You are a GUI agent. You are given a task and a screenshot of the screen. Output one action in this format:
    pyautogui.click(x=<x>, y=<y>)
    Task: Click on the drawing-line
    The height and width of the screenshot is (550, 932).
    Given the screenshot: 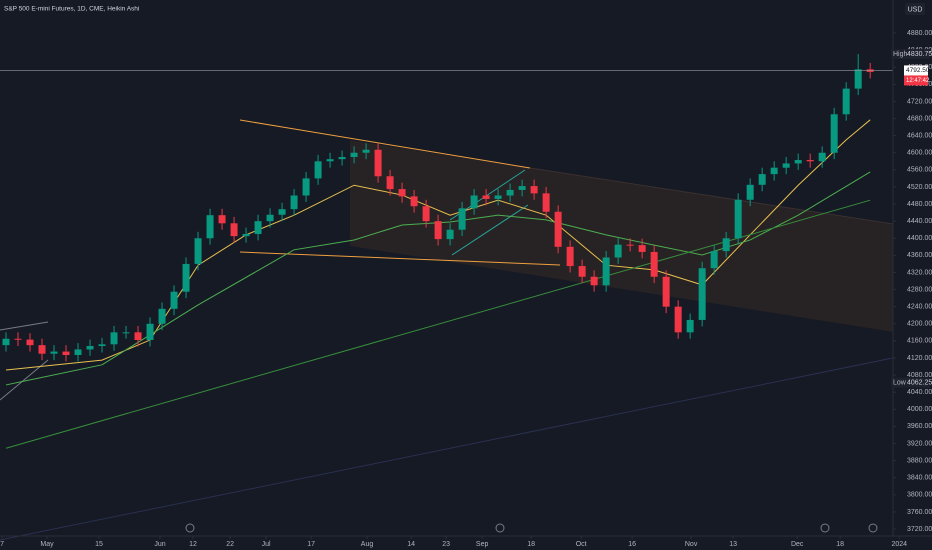 What is the action you would take?
    pyautogui.click(x=24, y=326)
    